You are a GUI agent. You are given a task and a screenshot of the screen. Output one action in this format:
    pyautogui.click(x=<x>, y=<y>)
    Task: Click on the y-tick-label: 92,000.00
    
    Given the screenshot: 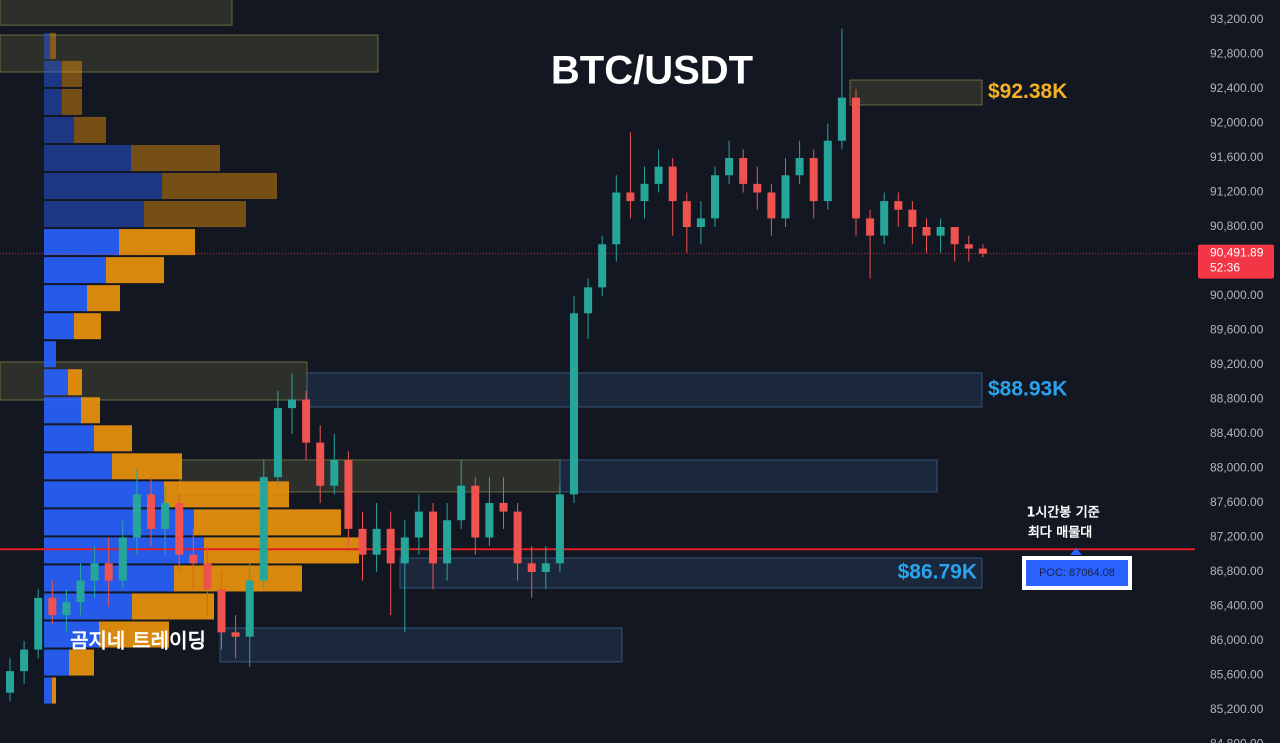 What is the action you would take?
    pyautogui.click(x=1237, y=123)
    